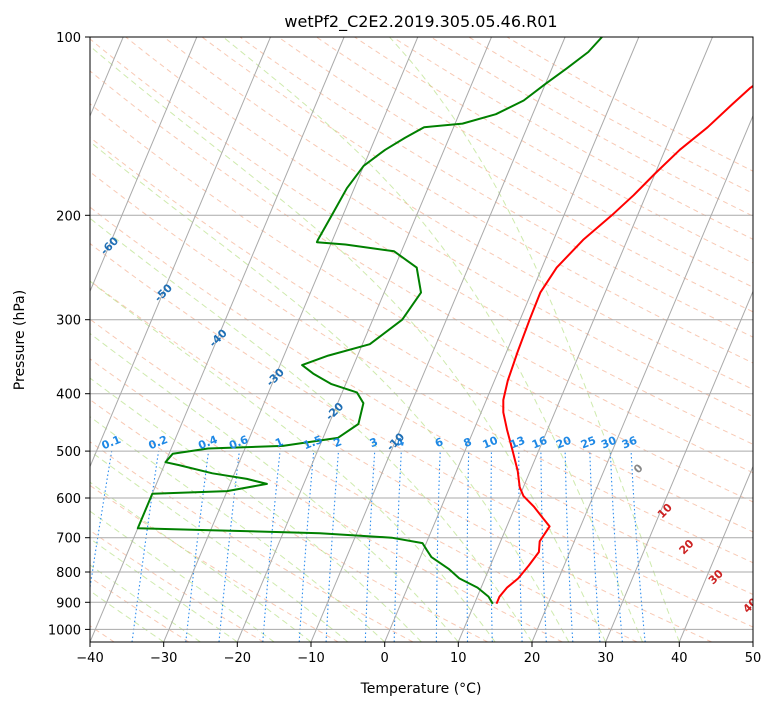  I want to click on x-tick-label: 10, so click(458, 658).